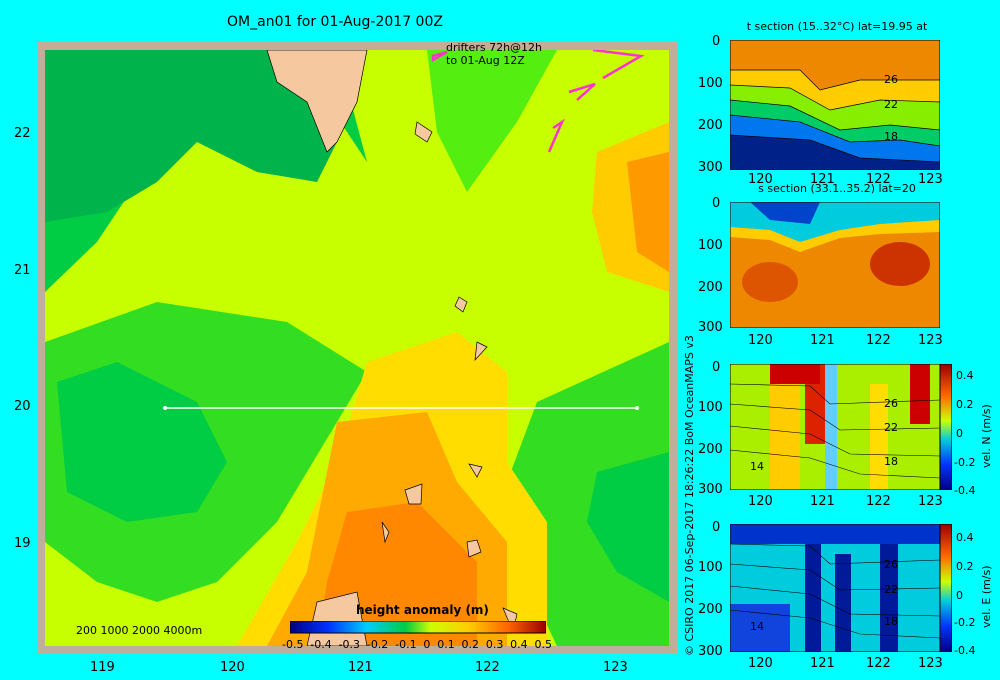  Describe the element at coordinates (543, 644) in the screenshot. I see `colorbar-tick: 0.5` at that location.